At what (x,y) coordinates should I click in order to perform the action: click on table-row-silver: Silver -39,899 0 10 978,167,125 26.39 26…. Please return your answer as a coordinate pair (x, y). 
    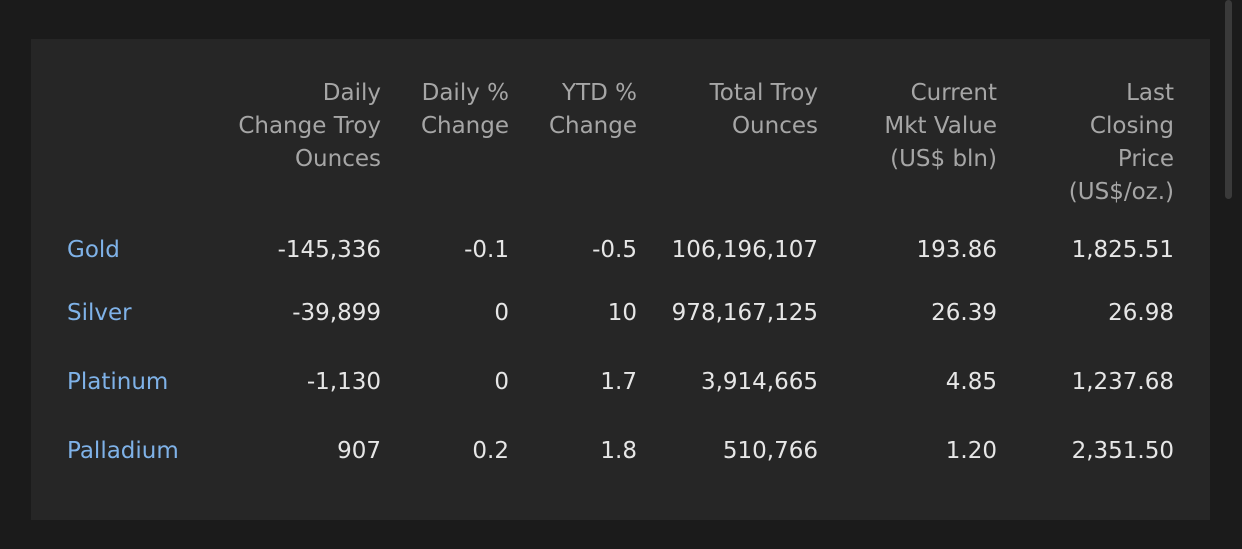
    Looking at the image, I should click on (620, 312).